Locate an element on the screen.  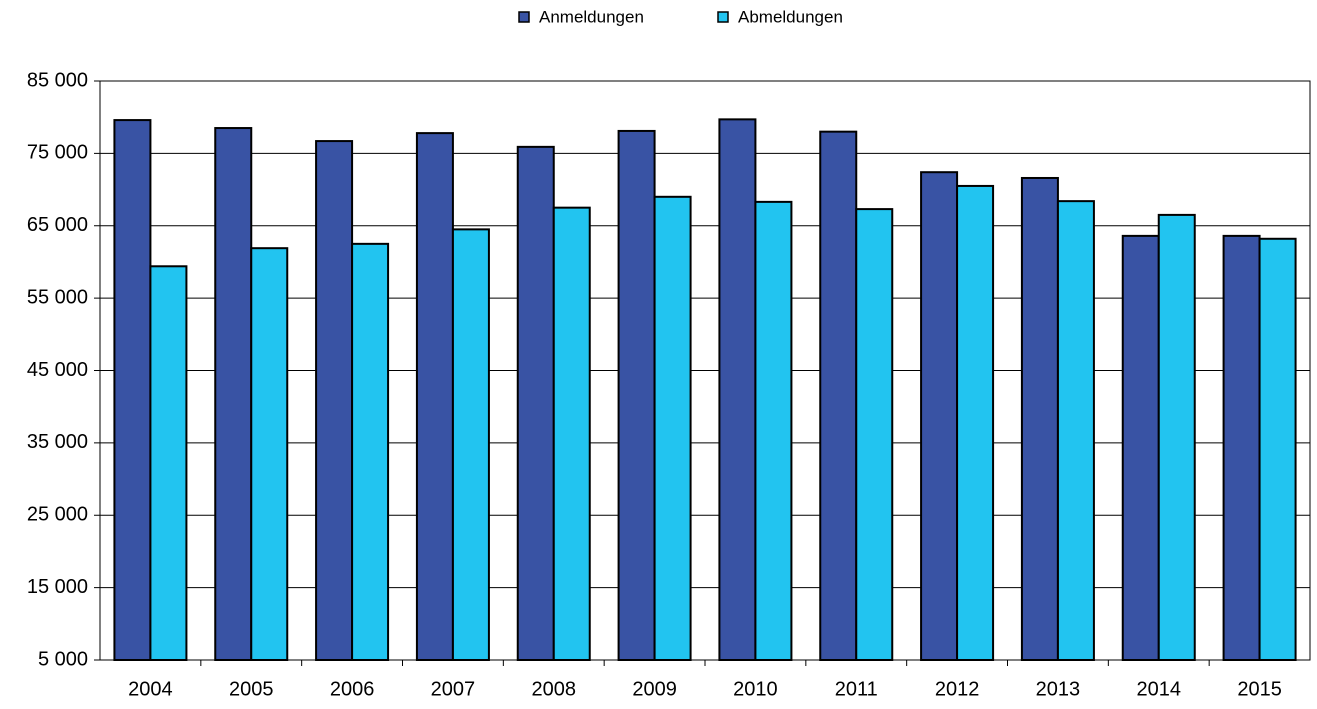
y-tick-label: 75 000 is located at coordinates (57, 153).